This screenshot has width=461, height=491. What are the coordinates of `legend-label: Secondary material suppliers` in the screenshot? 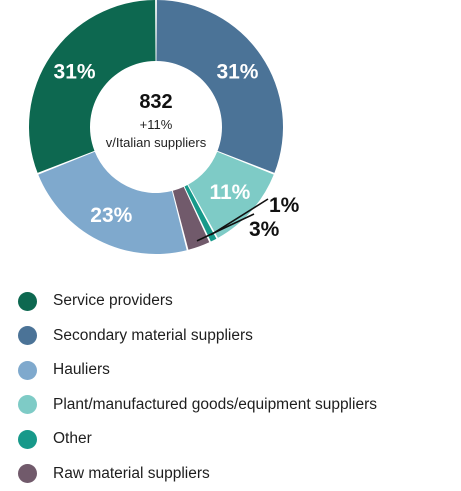 It's located at (153, 336).